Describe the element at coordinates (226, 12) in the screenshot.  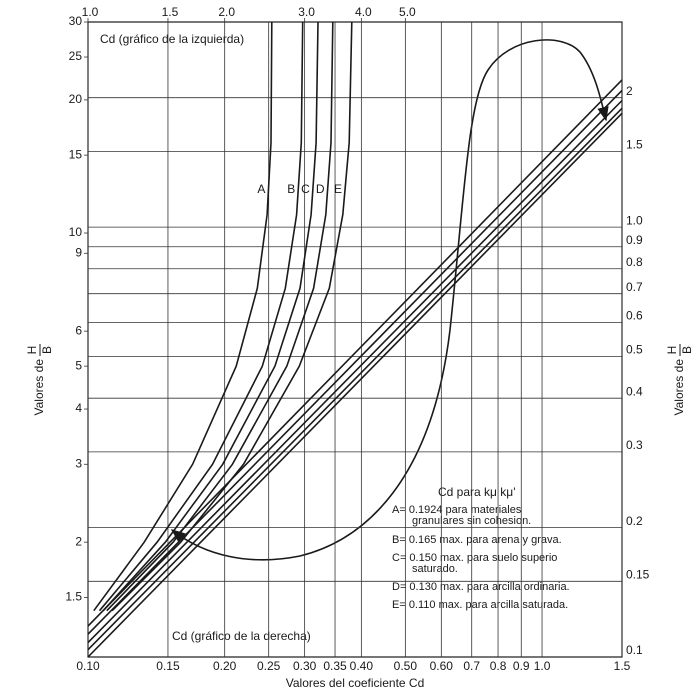
I see `x2-tick-label: 2.0` at that location.